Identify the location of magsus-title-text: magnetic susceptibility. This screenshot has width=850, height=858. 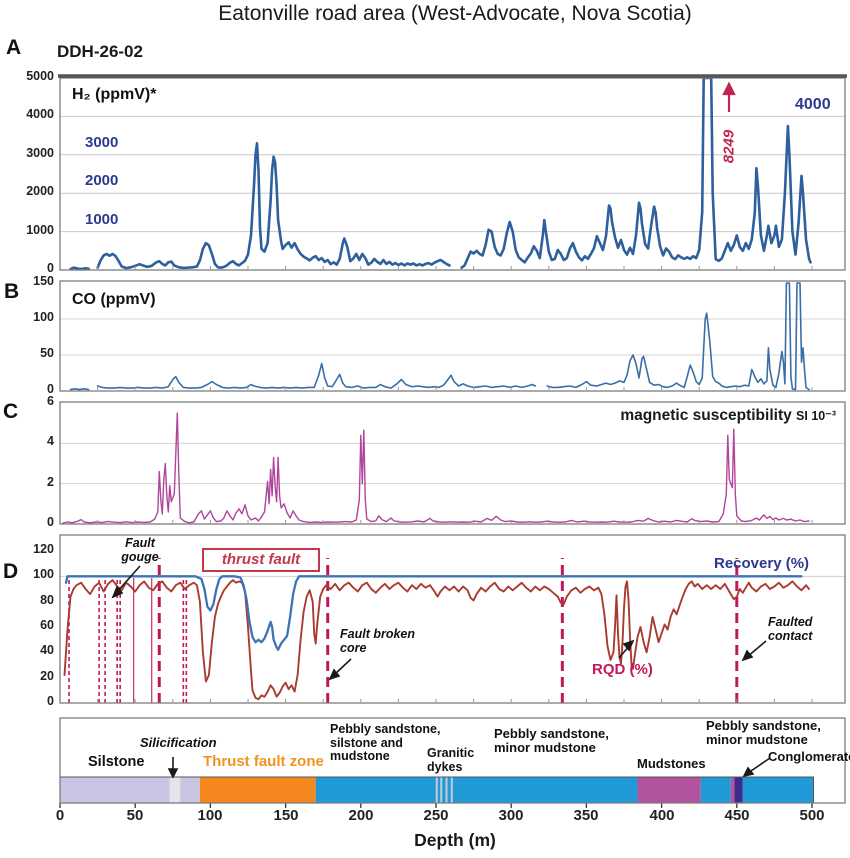
(706, 415).